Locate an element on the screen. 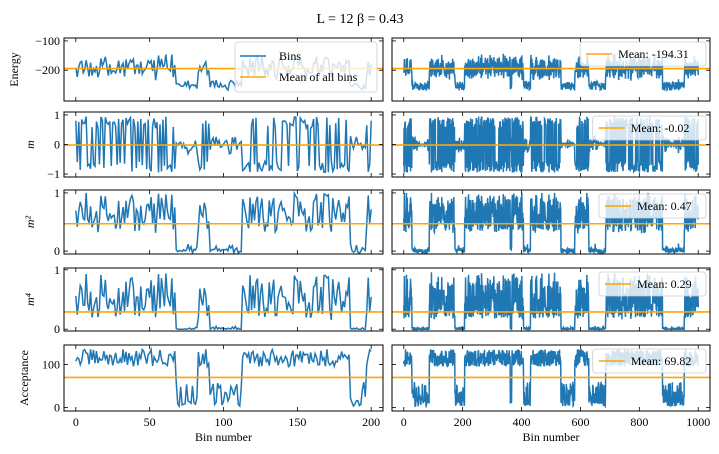 The width and height of the screenshot is (719, 454). x-tick-label: 400 is located at coordinates (522, 422).